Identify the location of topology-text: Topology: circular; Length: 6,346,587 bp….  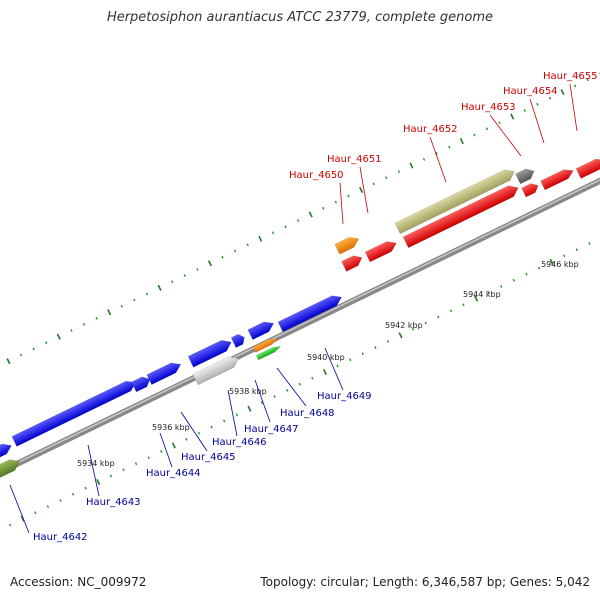
(425, 582).